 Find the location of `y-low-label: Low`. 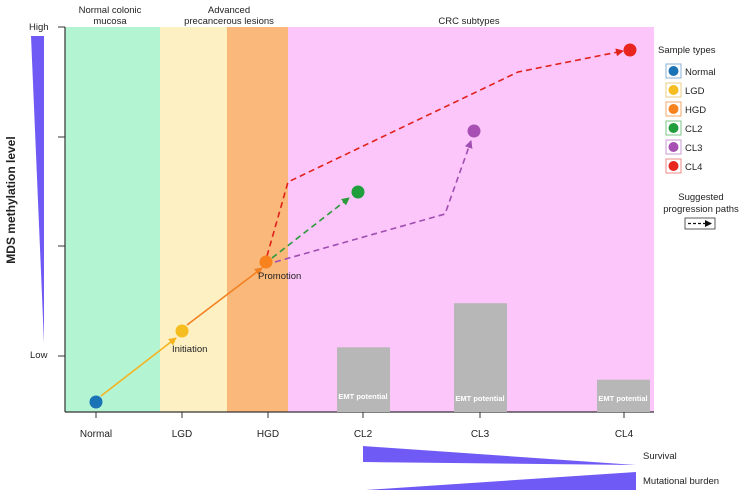

y-low-label: Low is located at coordinates (39, 355).